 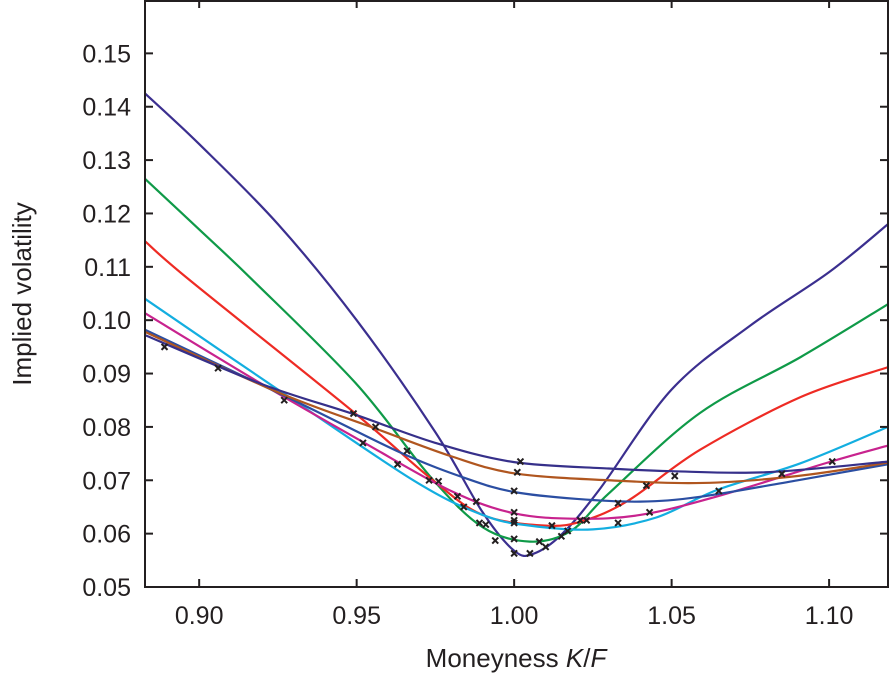 I want to click on x-tick-label: 1.10, so click(x=829, y=616).